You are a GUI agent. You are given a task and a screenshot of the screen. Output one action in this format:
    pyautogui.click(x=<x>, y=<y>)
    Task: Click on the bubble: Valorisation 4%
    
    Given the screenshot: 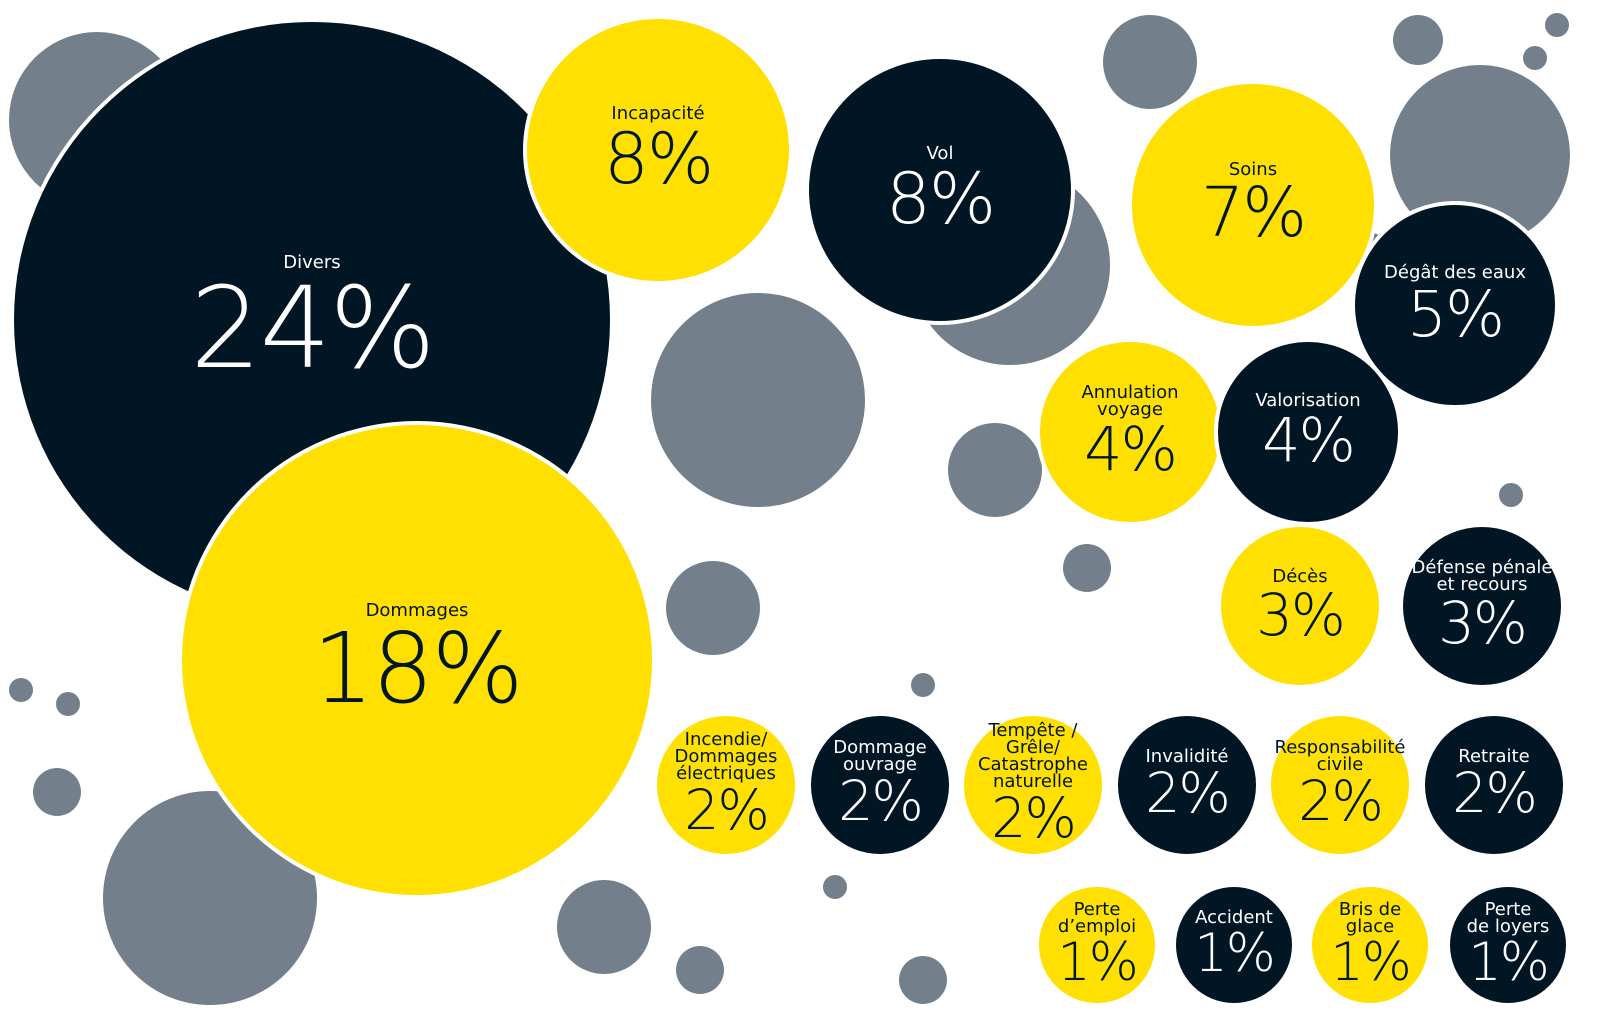 What is the action you would take?
    pyautogui.click(x=1308, y=432)
    